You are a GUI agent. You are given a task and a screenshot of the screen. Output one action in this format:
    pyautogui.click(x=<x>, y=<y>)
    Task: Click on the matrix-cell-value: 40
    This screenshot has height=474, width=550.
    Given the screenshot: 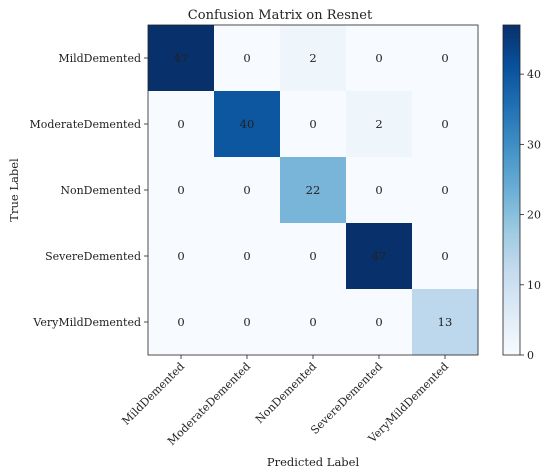 What is the action you would take?
    pyautogui.click(x=247, y=124)
    